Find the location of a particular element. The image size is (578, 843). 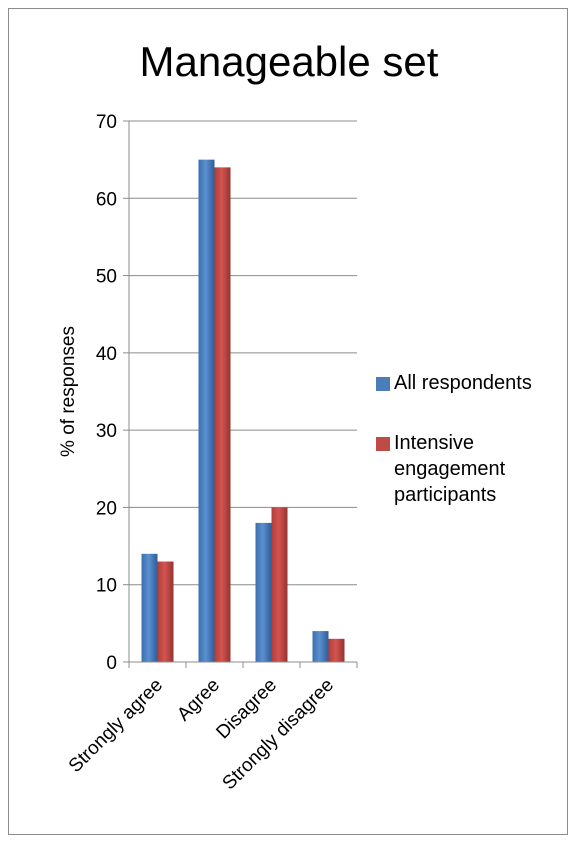

x-tick-label: Agree is located at coordinates (198, 700).